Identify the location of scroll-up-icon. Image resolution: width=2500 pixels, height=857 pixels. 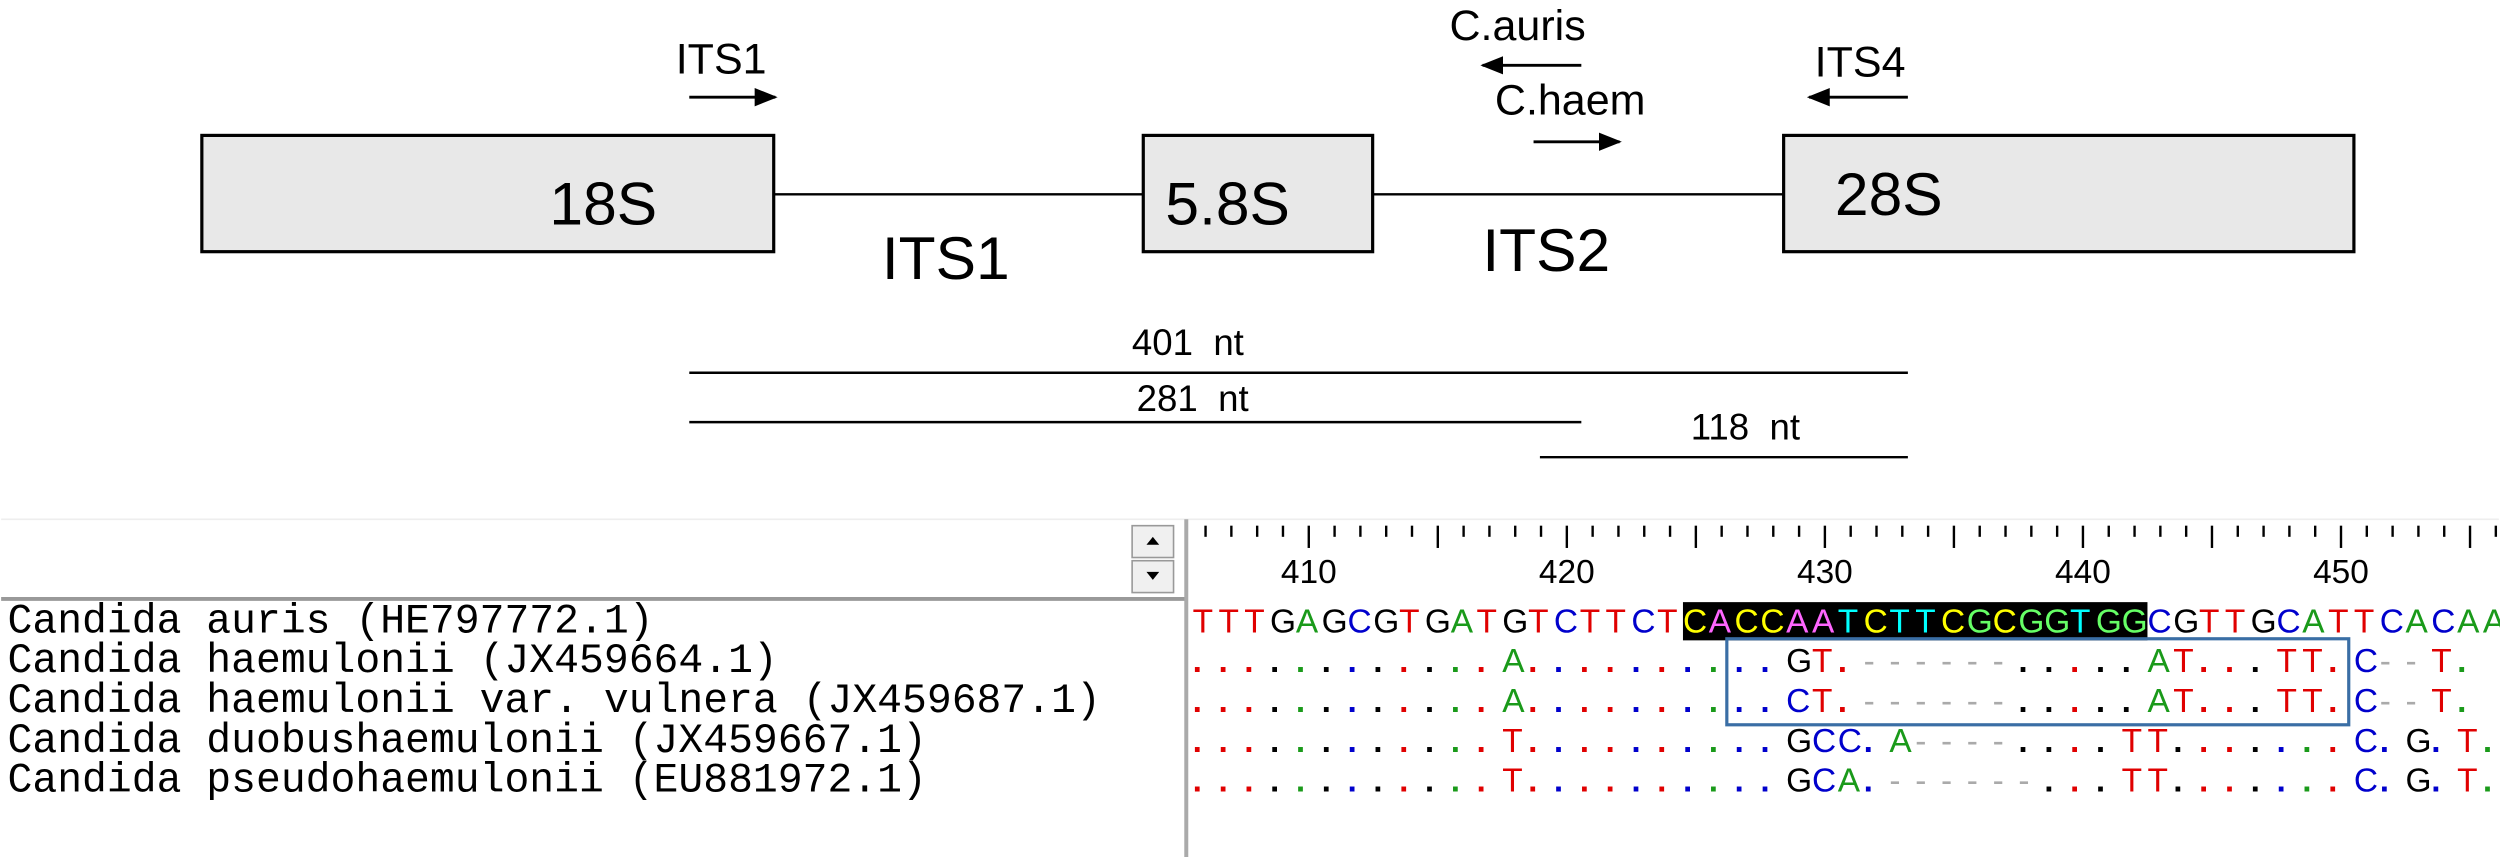
(1153, 540).